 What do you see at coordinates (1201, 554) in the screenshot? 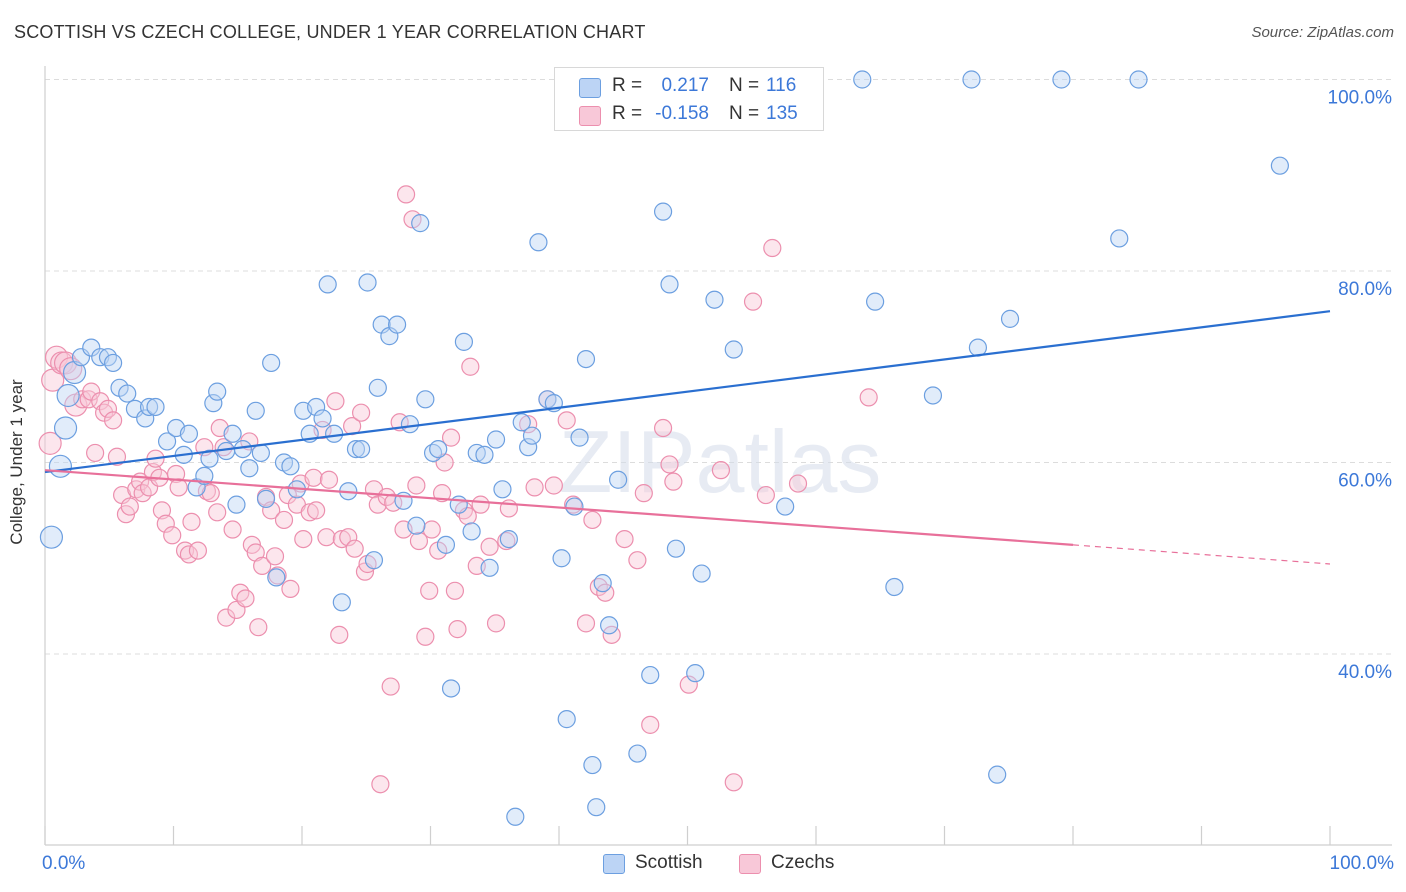
I see `czechs-trend-extension` at bounding box center [1201, 554].